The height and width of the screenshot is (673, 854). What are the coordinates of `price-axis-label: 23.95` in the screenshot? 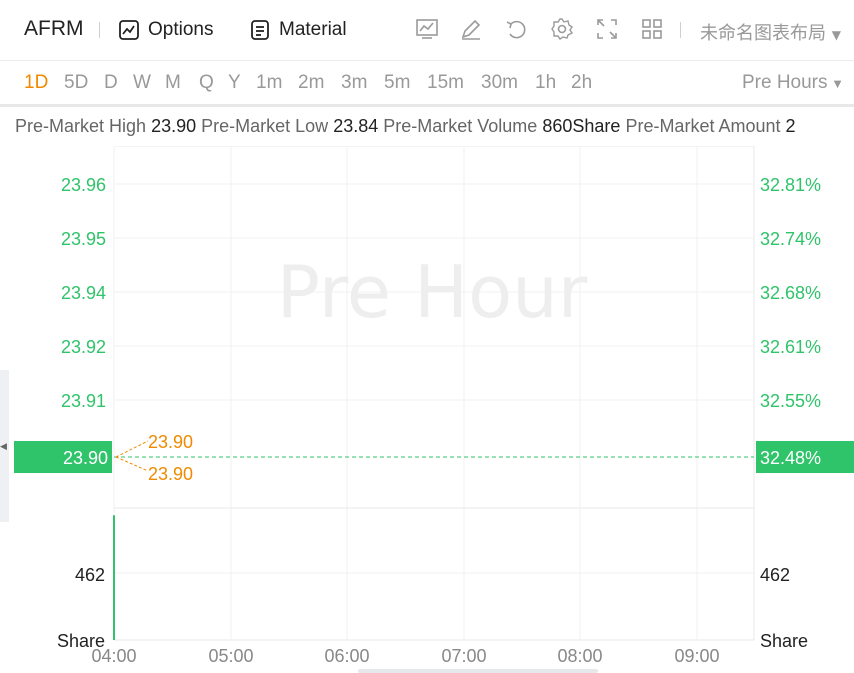 It's located at (83, 239).